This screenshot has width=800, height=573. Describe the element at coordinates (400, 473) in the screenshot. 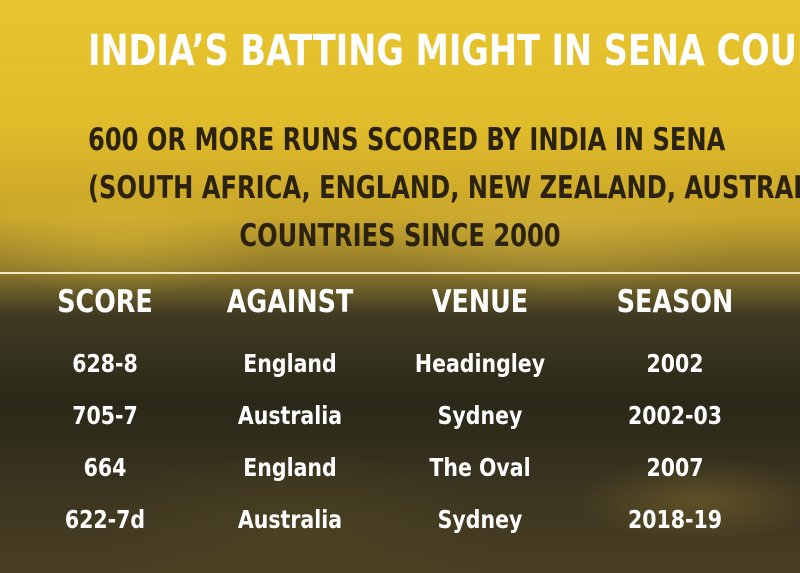

I see `table-row: 664 England The Oval 2007` at that location.